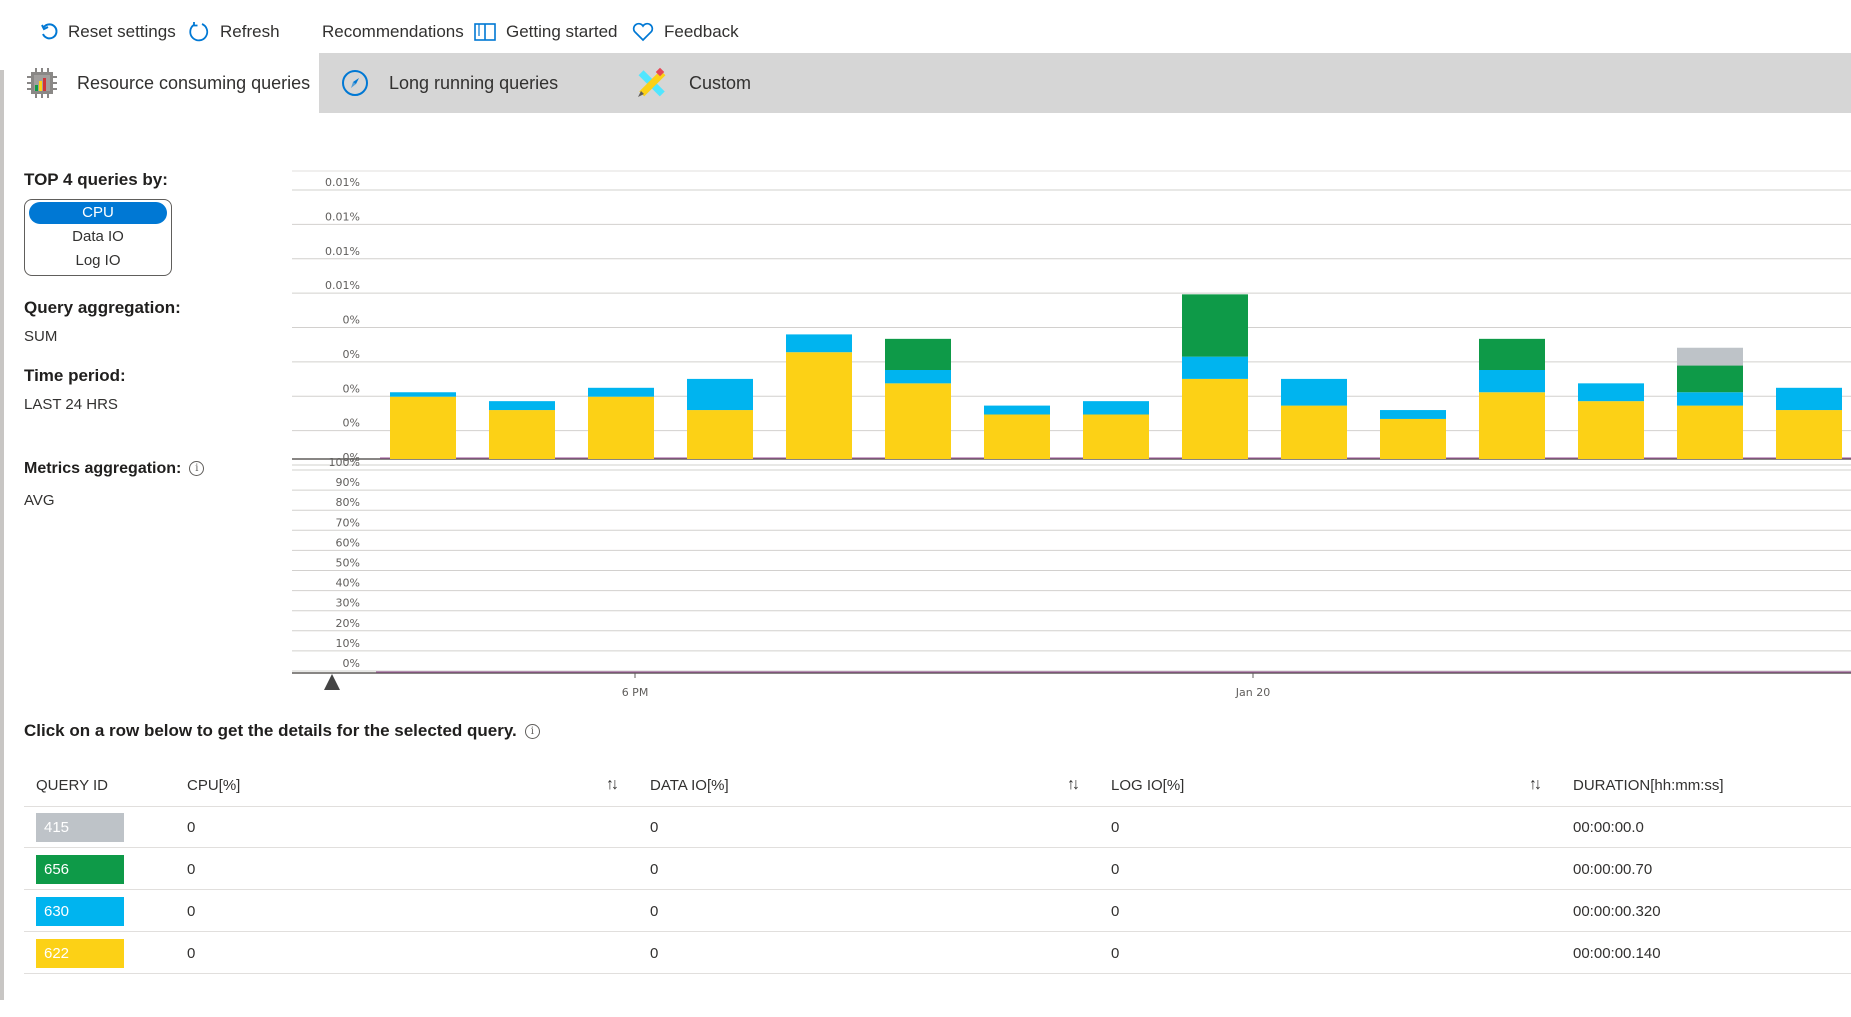 The image size is (1851, 1017). I want to click on table-row: 656 0 0 0 00:00:00.70, so click(937, 869).